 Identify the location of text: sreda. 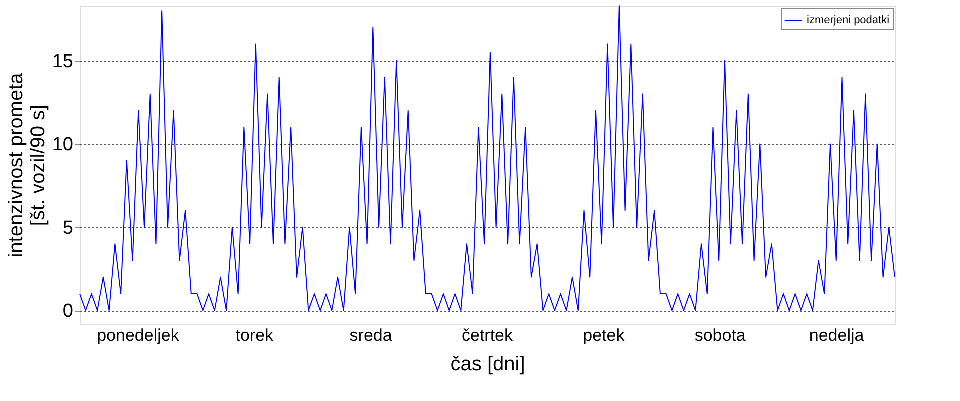
(371, 335).